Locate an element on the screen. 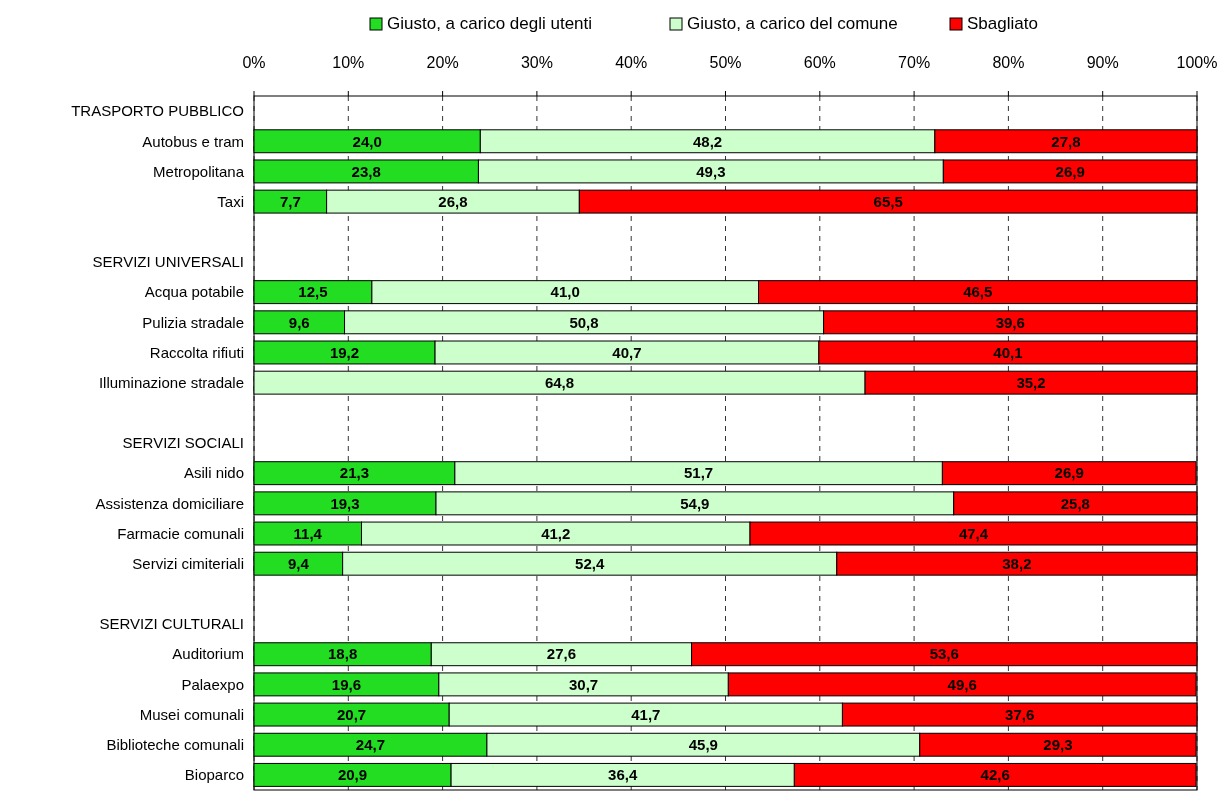 The image size is (1226, 808). data-label: 42,6 is located at coordinates (995, 775).